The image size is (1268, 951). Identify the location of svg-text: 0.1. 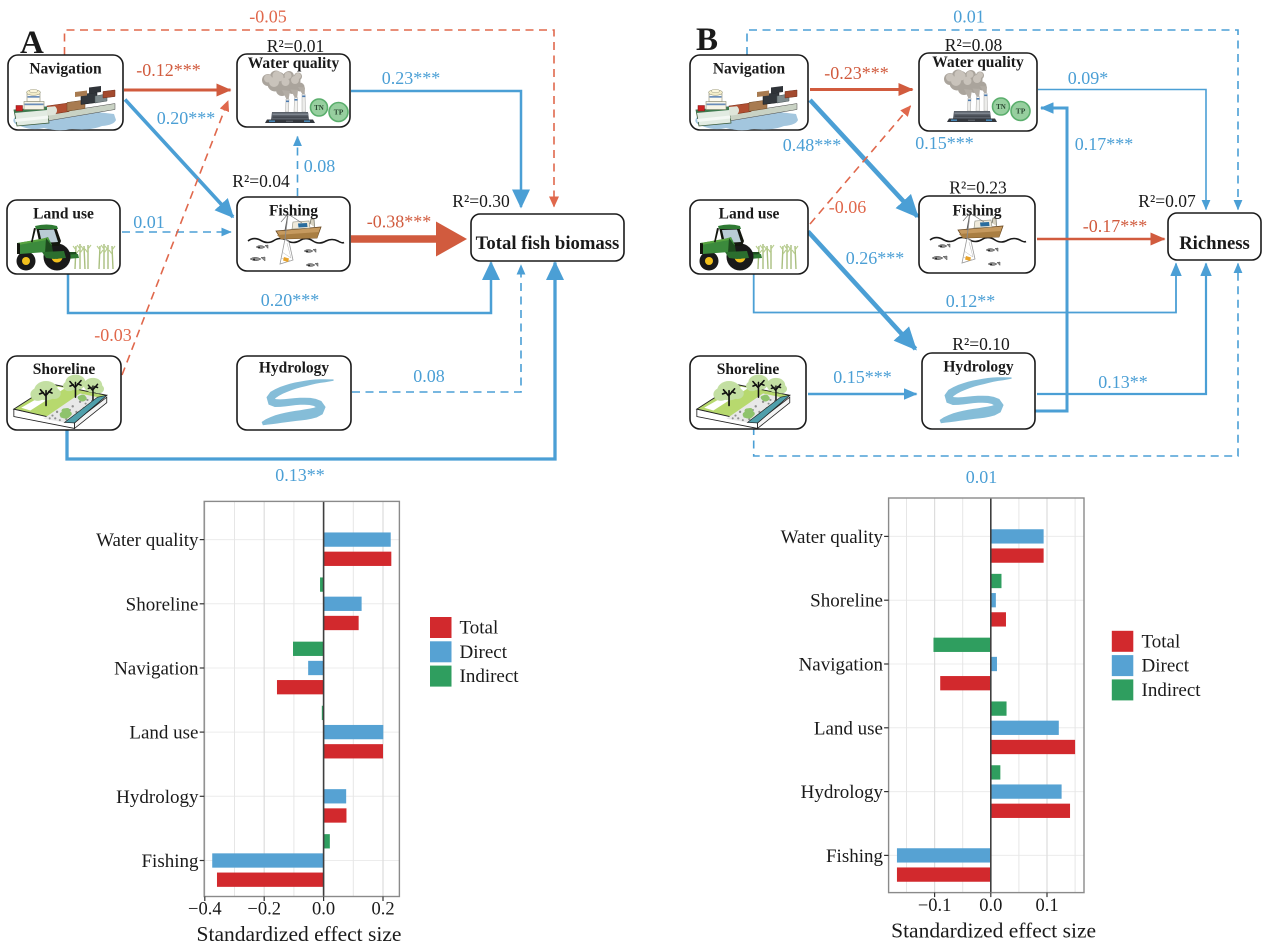
(1046, 906).